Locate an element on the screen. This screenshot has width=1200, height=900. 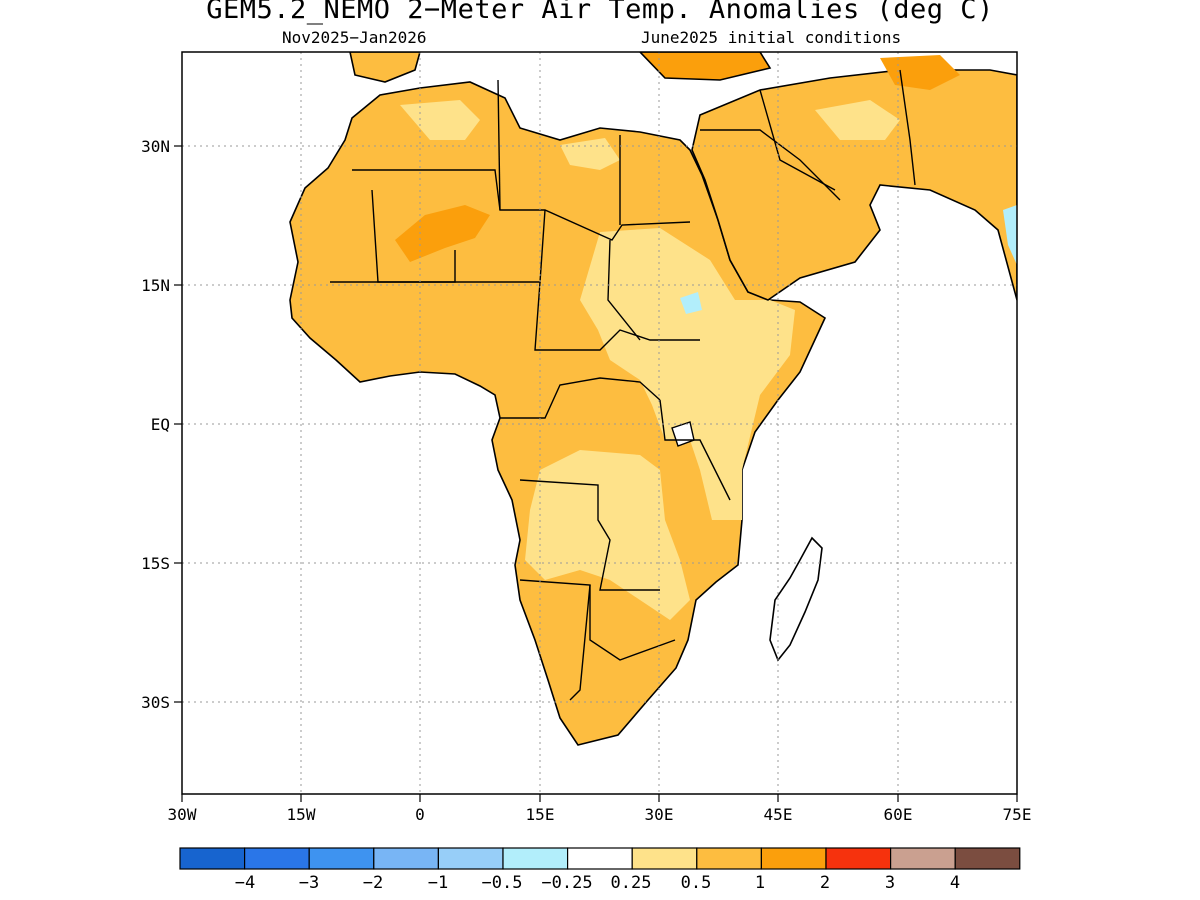
x-tick-label: 60E is located at coordinates (898, 814).